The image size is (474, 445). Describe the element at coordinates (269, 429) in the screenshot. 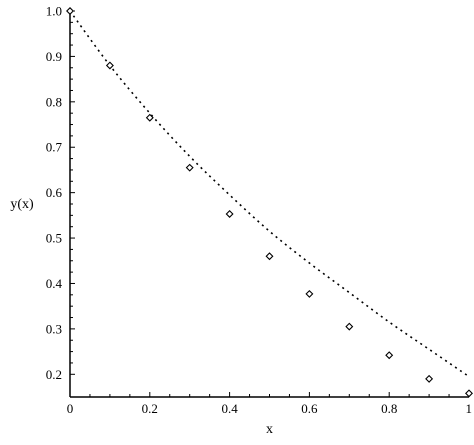

I see `x-axis-label: x` at that location.